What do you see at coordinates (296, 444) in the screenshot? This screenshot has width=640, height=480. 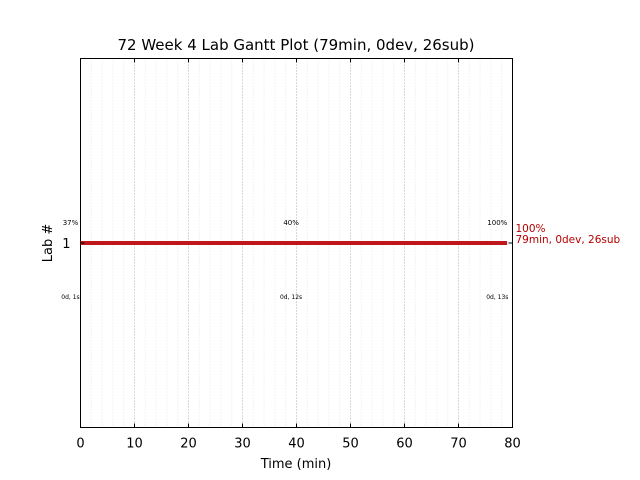 I see `x-tick-label: 40` at bounding box center [296, 444].